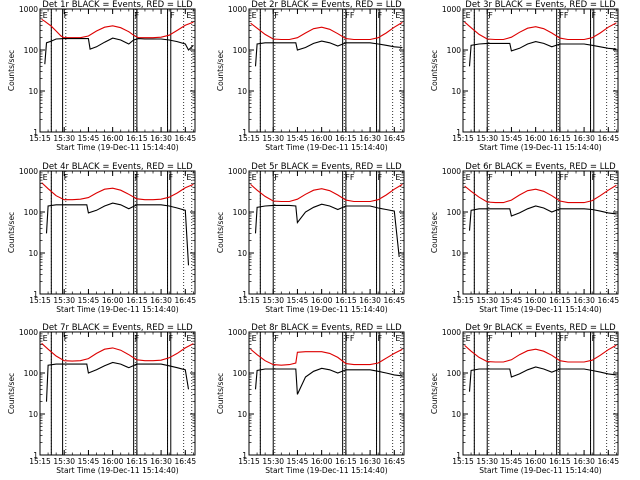 This screenshot has height=480, width=640. What do you see at coordinates (326, 167) in the screenshot?
I see `chart-title: Det 5r BLACK = Events, RED = LLD` at bounding box center [326, 167].